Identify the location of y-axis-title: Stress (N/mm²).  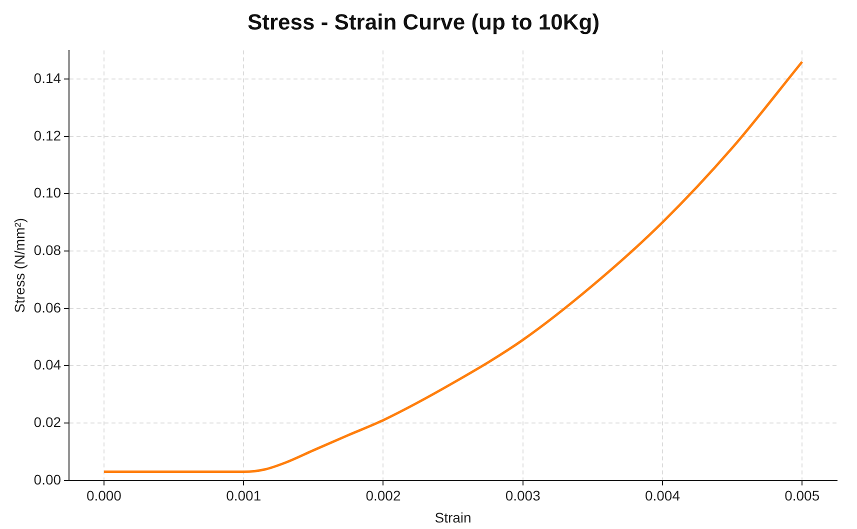
(19, 265).